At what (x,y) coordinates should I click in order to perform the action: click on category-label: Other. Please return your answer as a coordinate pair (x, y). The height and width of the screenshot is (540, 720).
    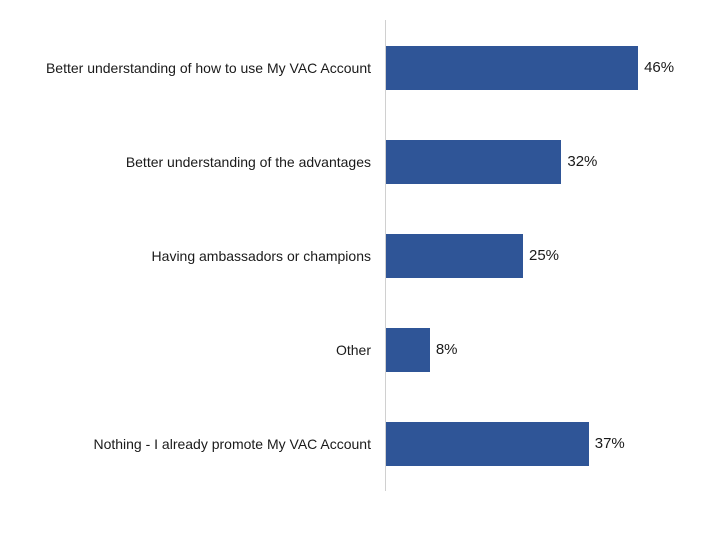
    Looking at the image, I should click on (353, 350).